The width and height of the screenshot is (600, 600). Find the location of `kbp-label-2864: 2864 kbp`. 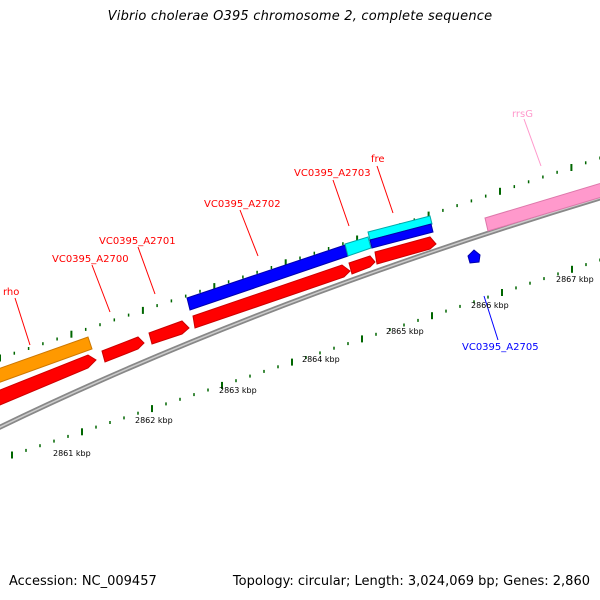

kbp-label-2864: 2864 kbp is located at coordinates (321, 359).